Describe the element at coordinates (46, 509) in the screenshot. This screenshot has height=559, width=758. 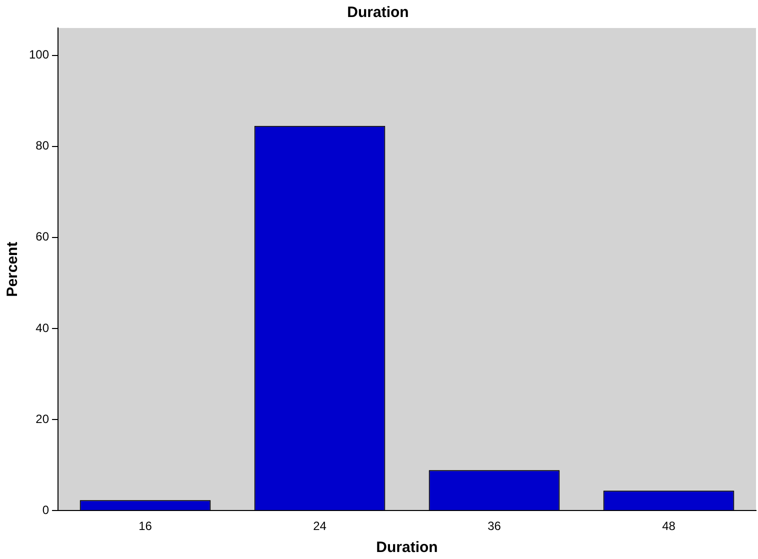
I see `y-tick-label: 0` at that location.